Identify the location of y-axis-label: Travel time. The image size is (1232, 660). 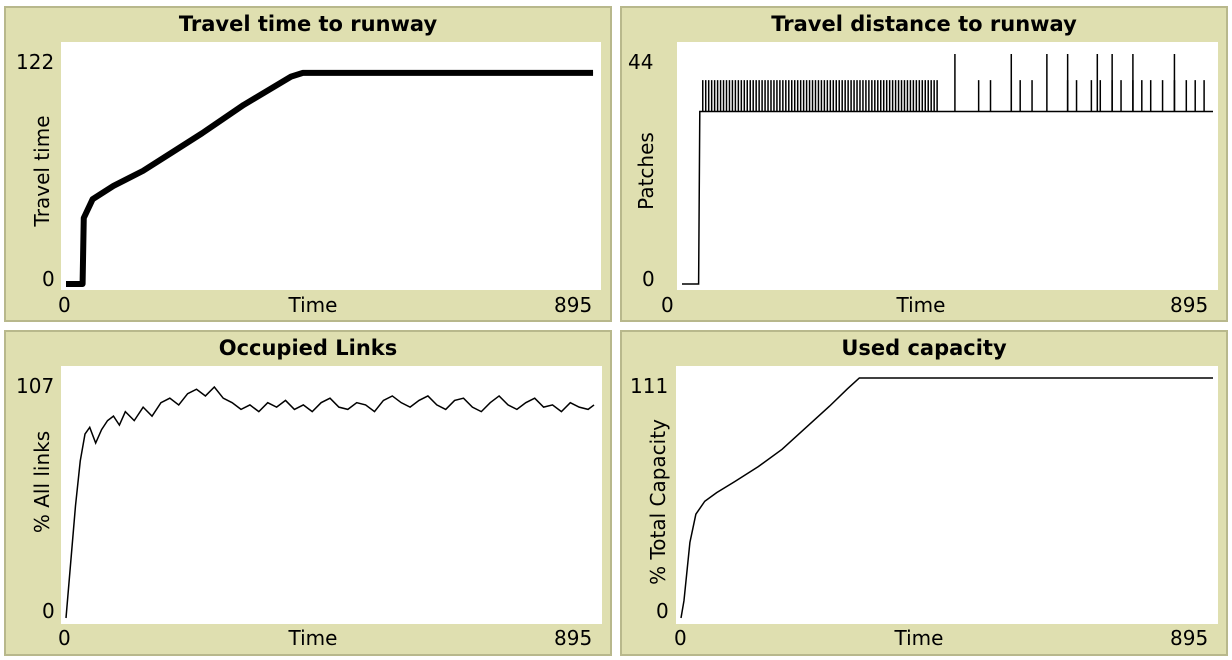
(42, 171).